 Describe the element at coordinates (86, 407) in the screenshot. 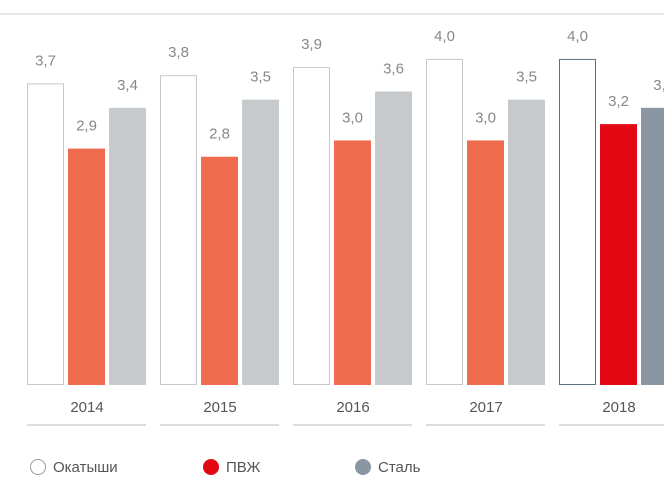

I see `x-tick-label: 2014` at that location.